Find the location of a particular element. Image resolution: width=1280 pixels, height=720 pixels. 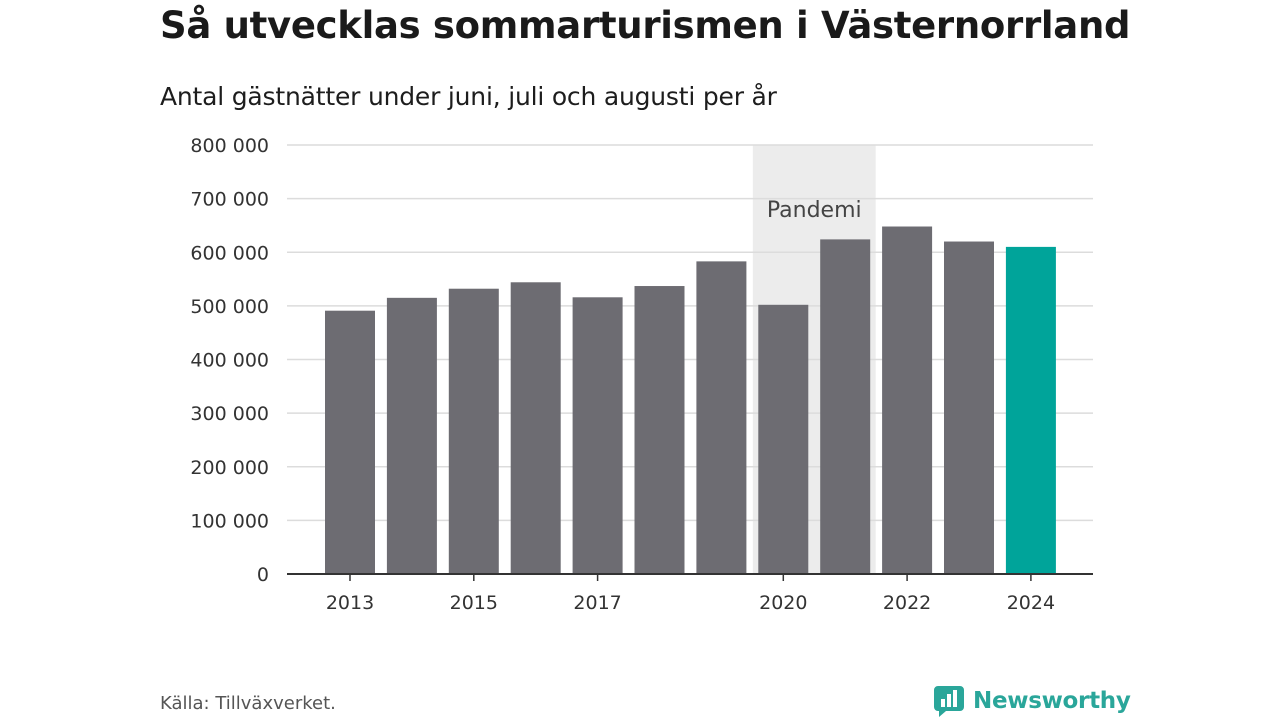

y-tick-label: 300 000 is located at coordinates (229, 414).